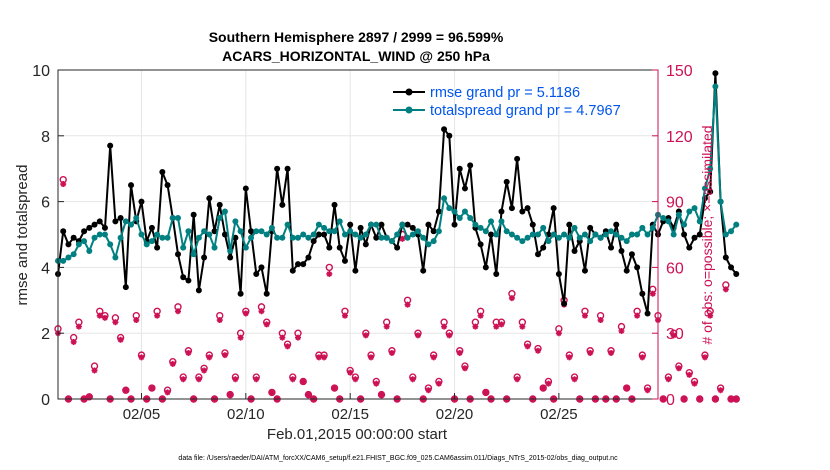 This screenshot has height=470, width=830. I want to click on obs-possible-point, so click(329, 267).